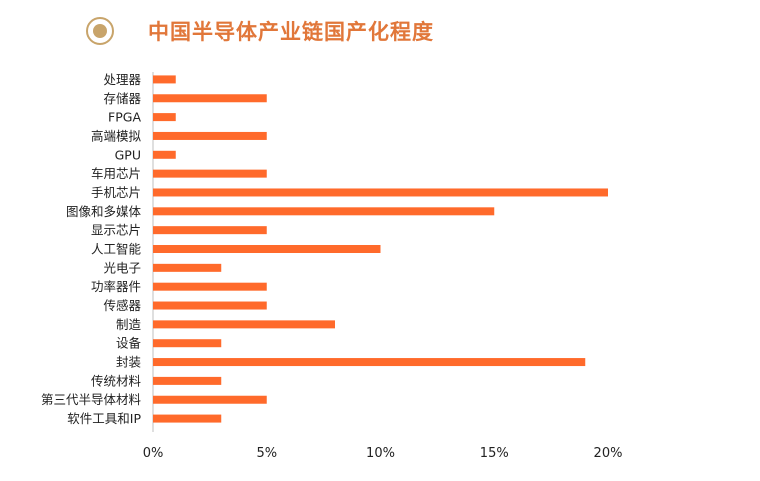 The image size is (760, 481). What do you see at coordinates (116, 173) in the screenshot?
I see `category-label: 车用芯片` at bounding box center [116, 173].